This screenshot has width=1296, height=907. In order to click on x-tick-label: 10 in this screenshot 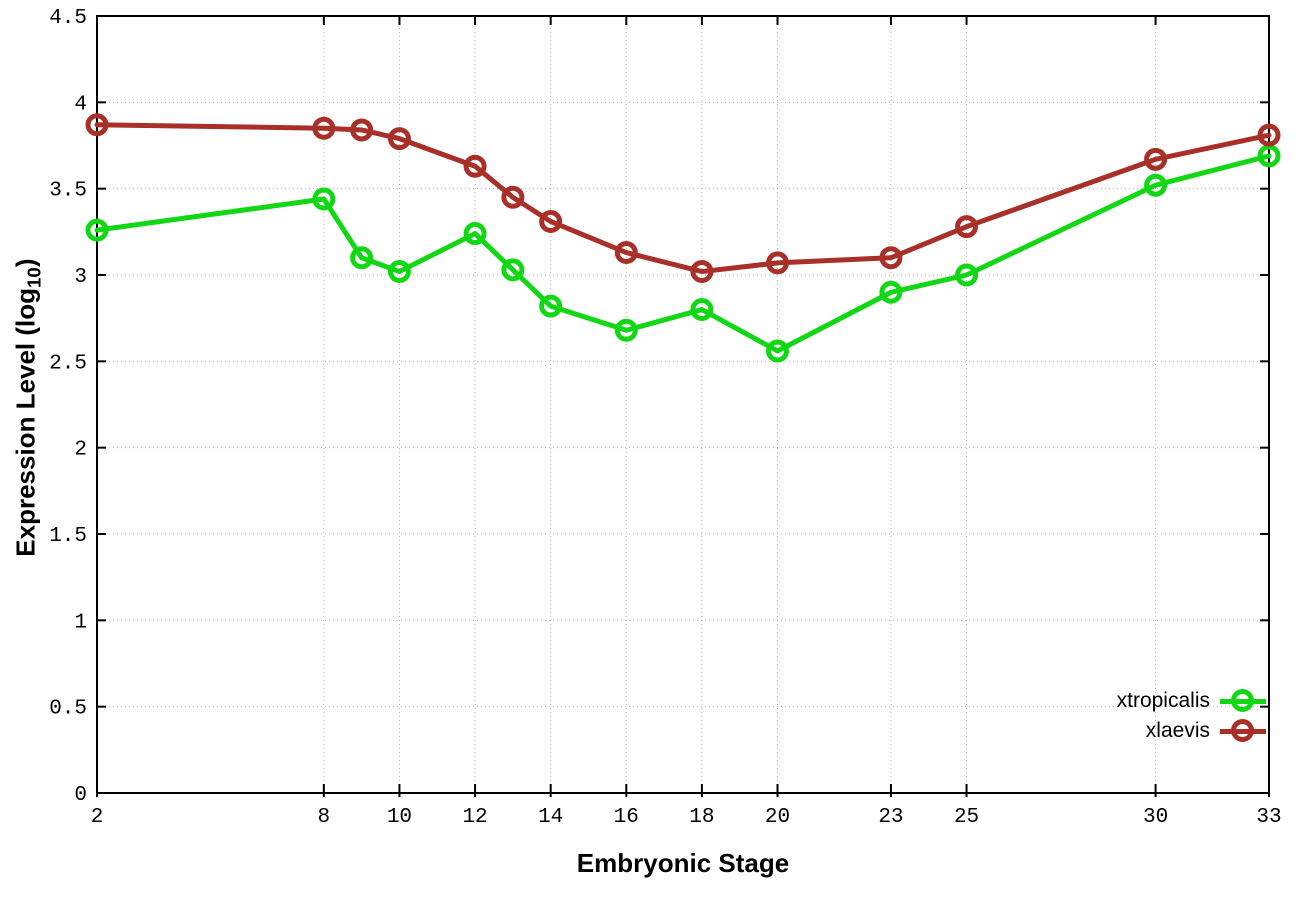, I will do `click(399, 817)`.